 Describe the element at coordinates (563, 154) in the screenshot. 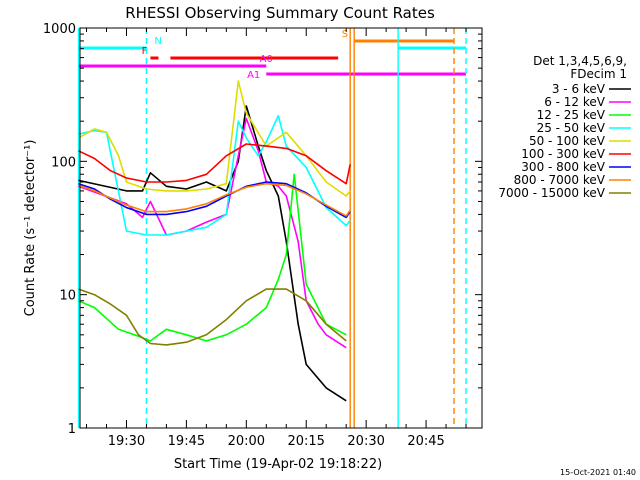

I see `legend-label-5: 100 - 300 keV` at that location.